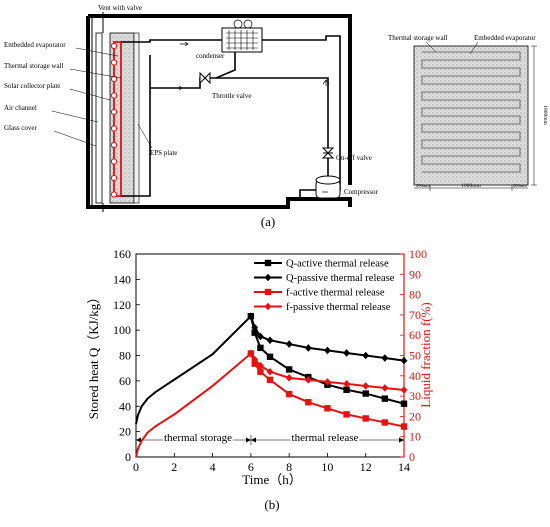 The width and height of the screenshot is (550, 527). I want to click on refrigerant-pipe, so click(171, 41).